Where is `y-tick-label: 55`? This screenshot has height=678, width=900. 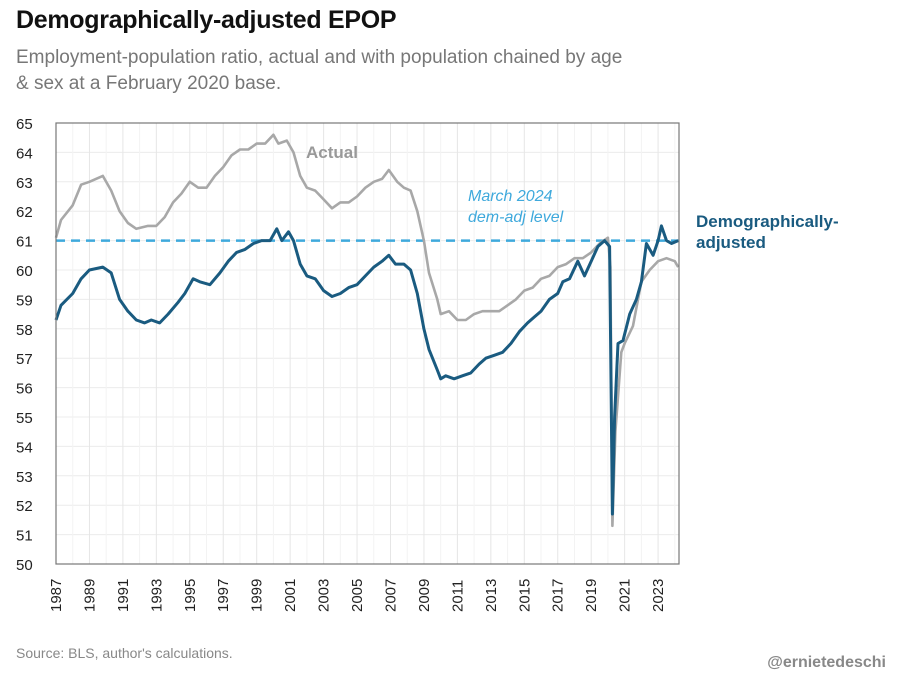 y-tick-label: 55 is located at coordinates (24, 418).